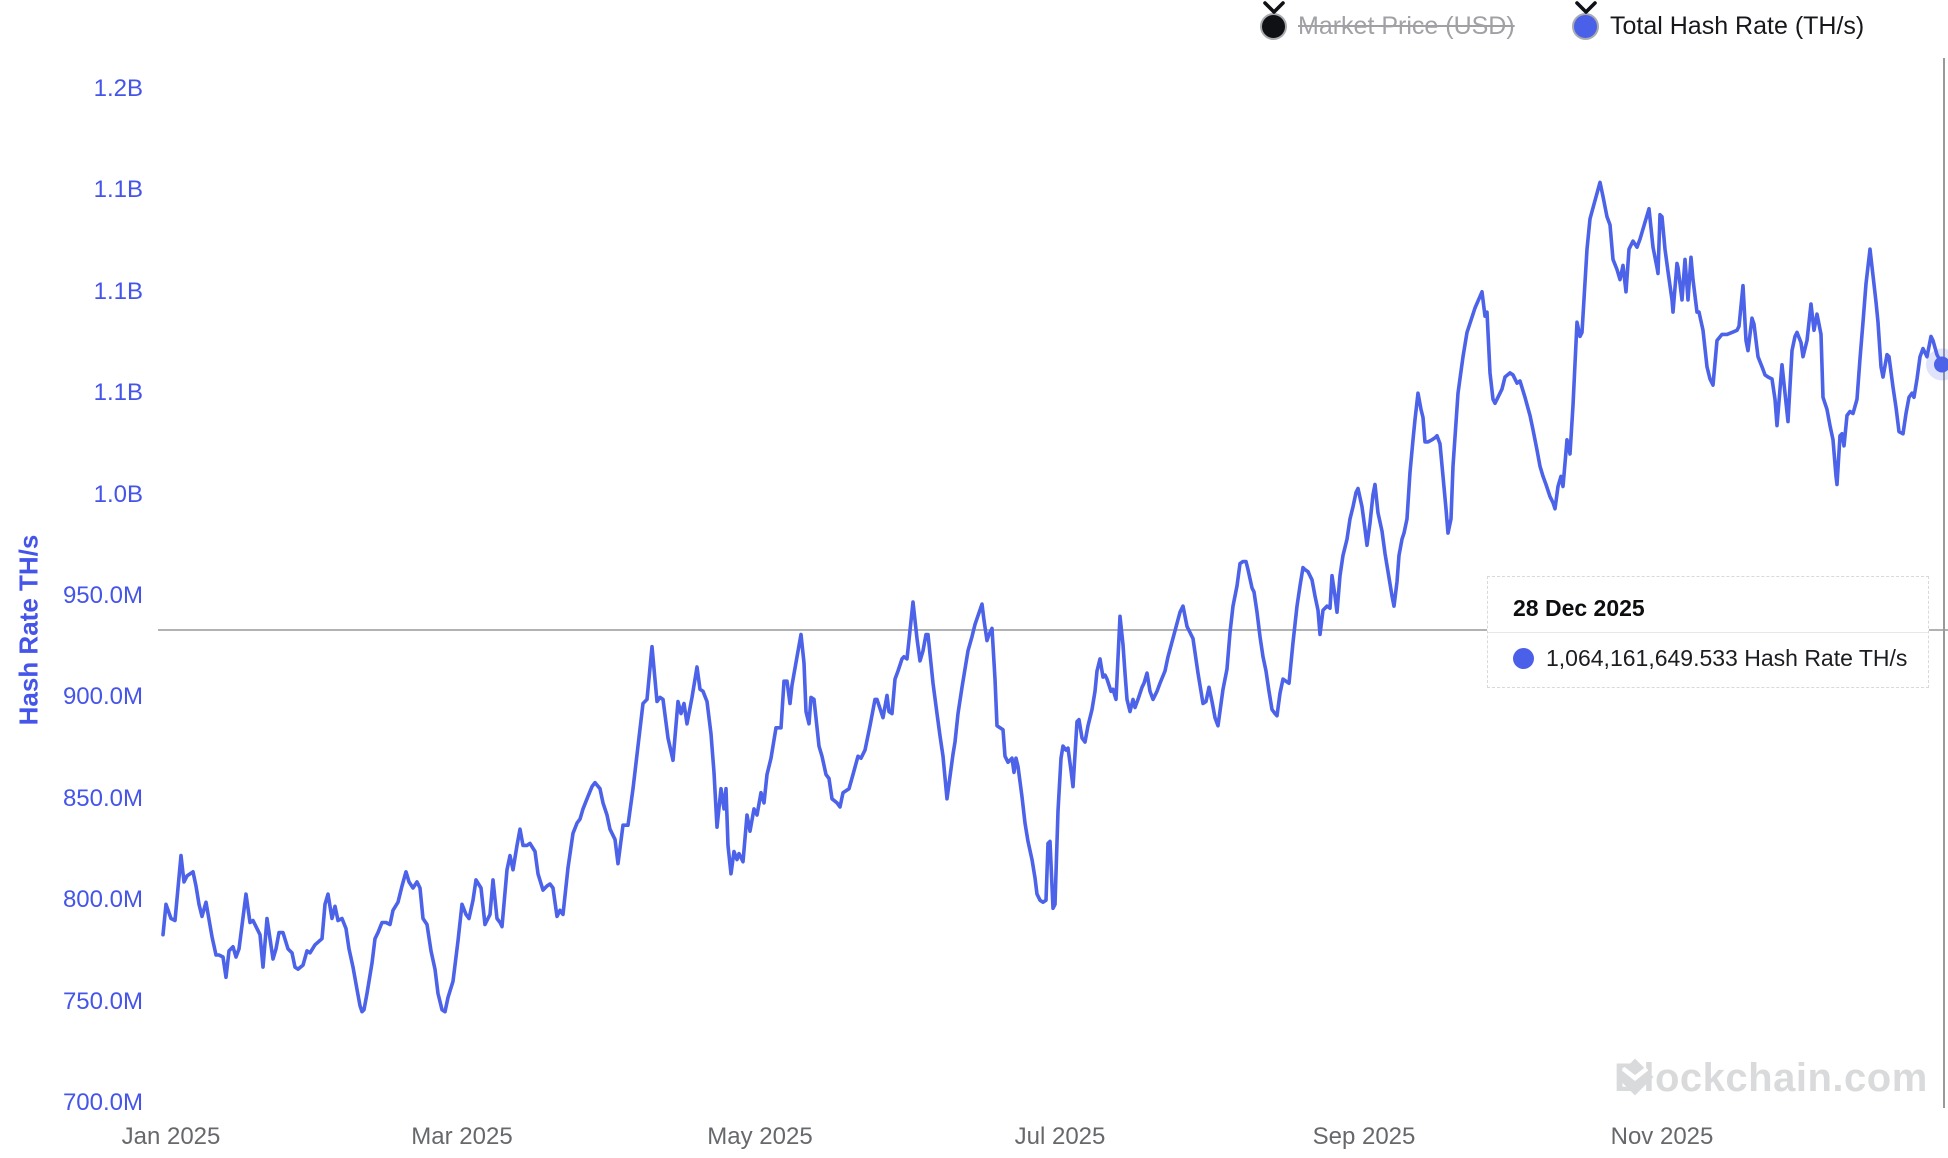 The width and height of the screenshot is (1948, 1158). I want to click on watermark-text: Blockchain.com, so click(1771, 1078).